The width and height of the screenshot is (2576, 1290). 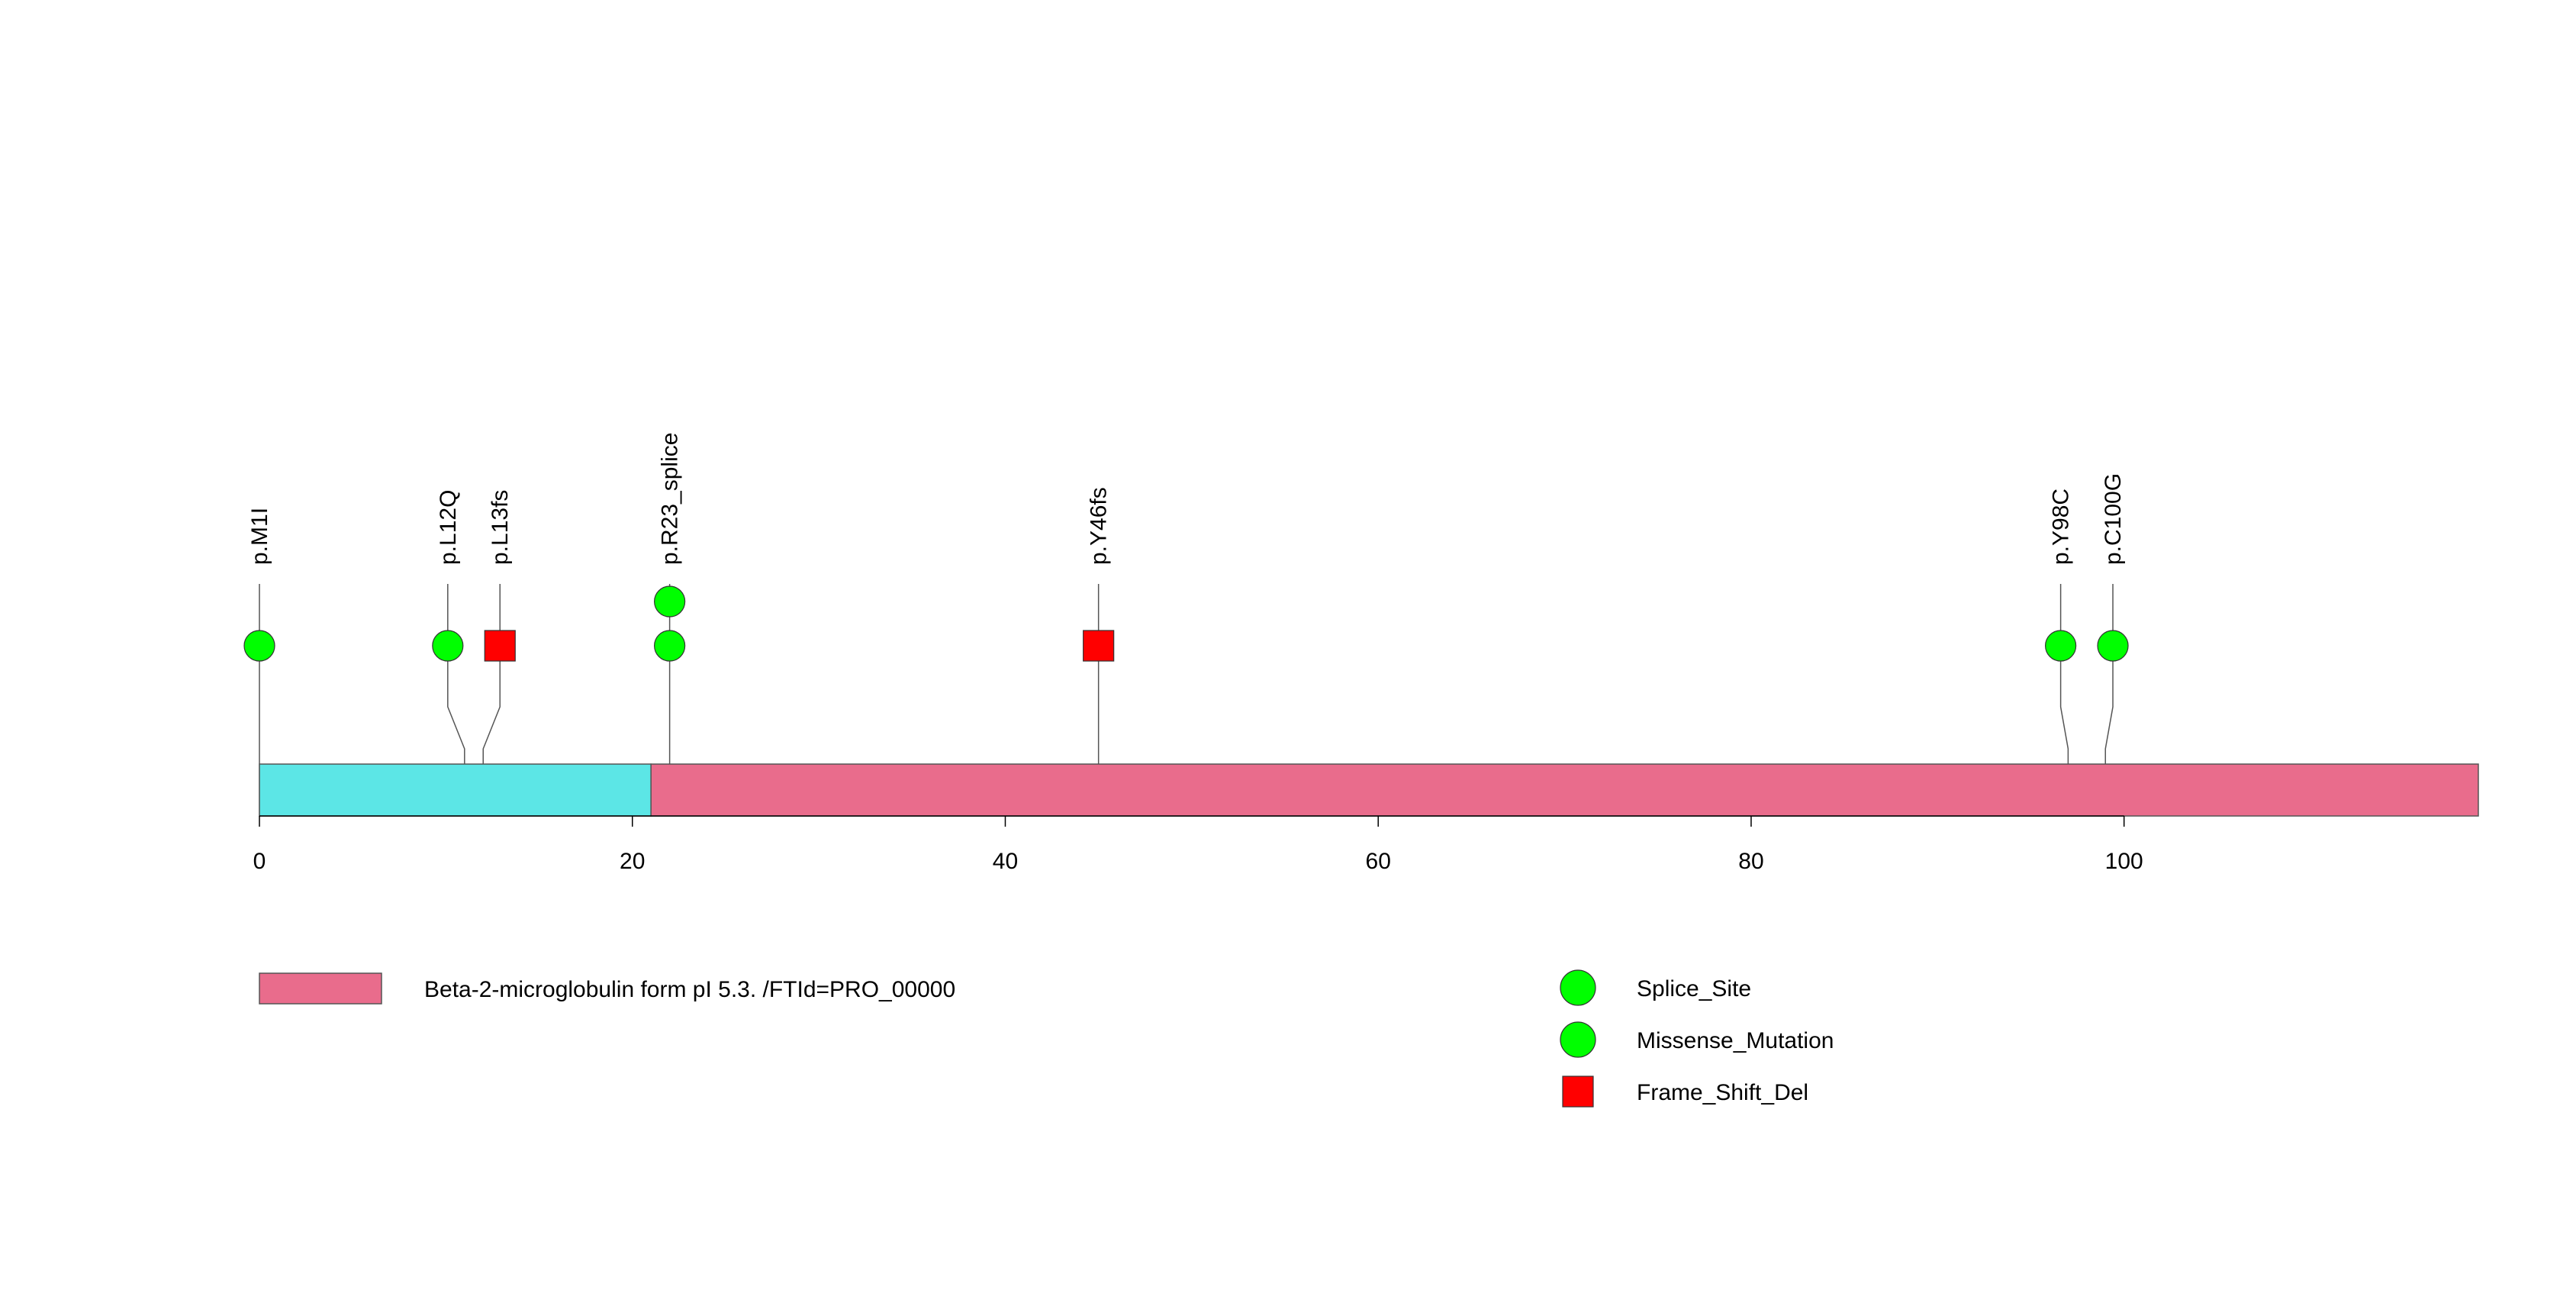 I want to click on mutation-label: p.Y46fs, so click(x=1099, y=526).